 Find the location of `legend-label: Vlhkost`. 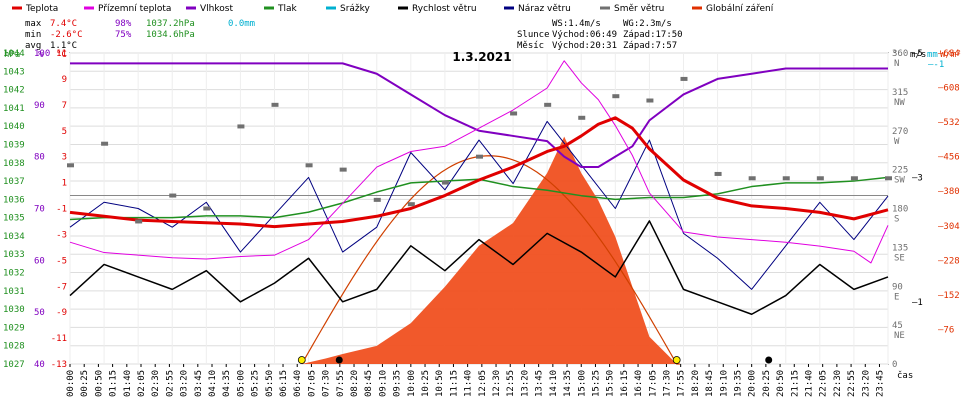

legend-label: Vlhkost is located at coordinates (216, 9).